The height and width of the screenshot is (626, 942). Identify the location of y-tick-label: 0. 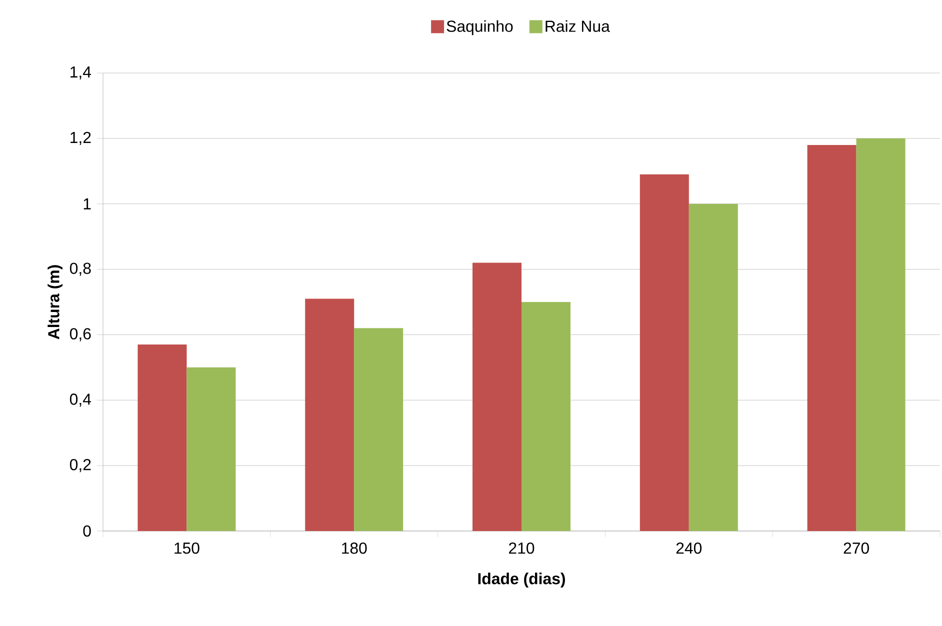
(87, 531).